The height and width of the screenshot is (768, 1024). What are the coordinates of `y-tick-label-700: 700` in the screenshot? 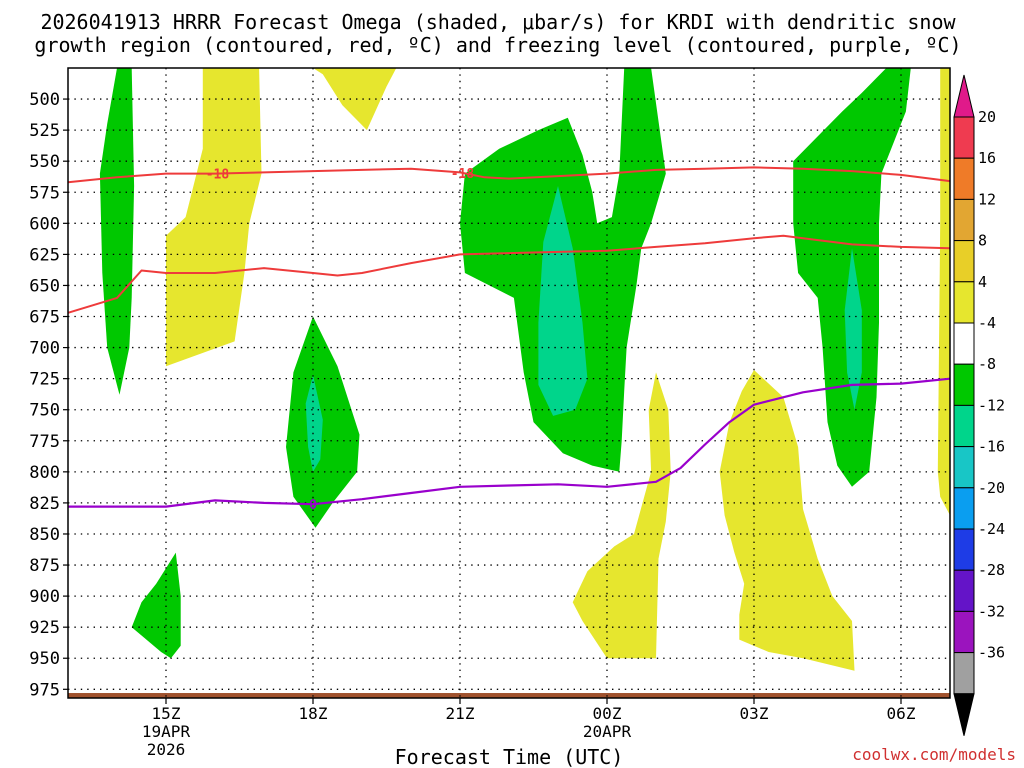 It's located at (44, 349).